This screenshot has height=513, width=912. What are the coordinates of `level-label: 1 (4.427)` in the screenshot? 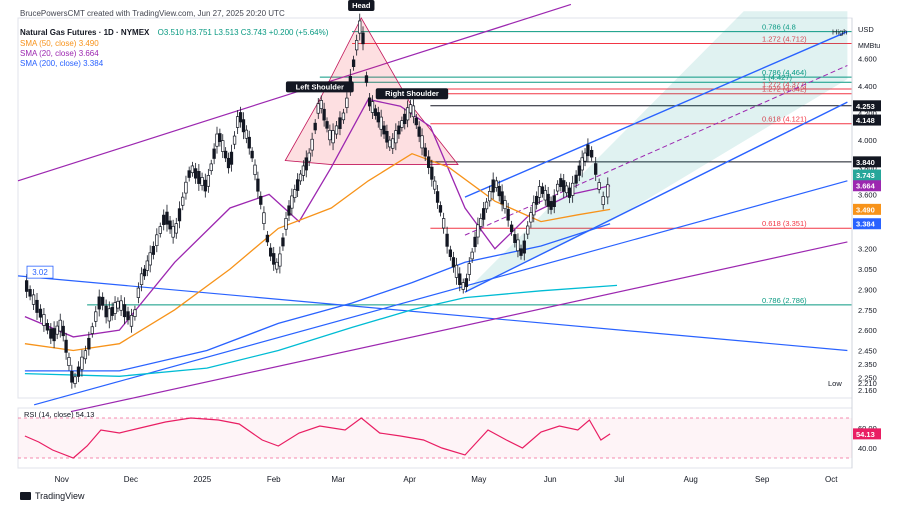 It's located at (777, 77).